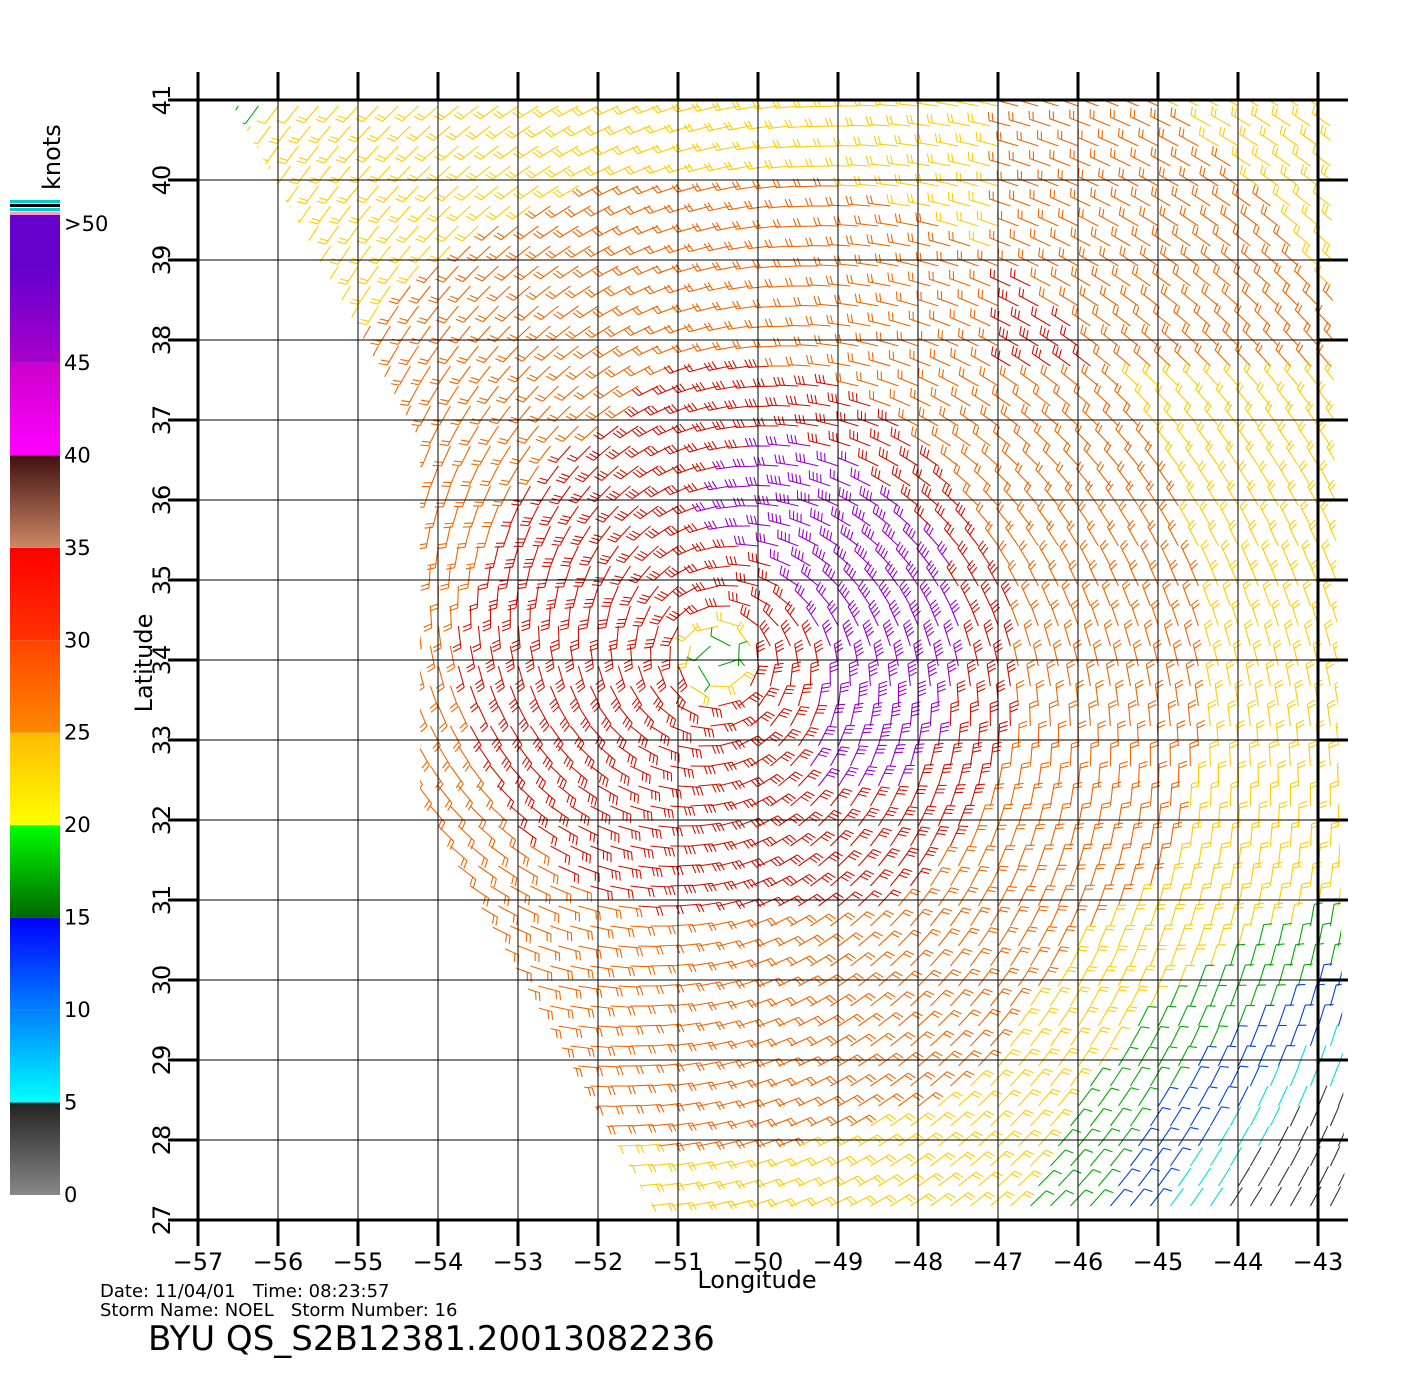  Describe the element at coordinates (358, 1262) in the screenshot. I see `x-tick-label: −55` at that location.